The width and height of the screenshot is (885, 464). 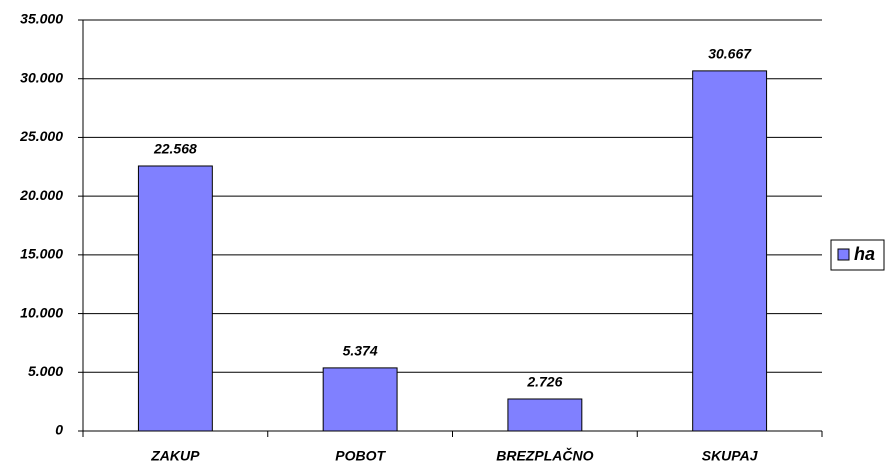 I want to click on y-tick-label: 30.000, so click(x=41, y=77).